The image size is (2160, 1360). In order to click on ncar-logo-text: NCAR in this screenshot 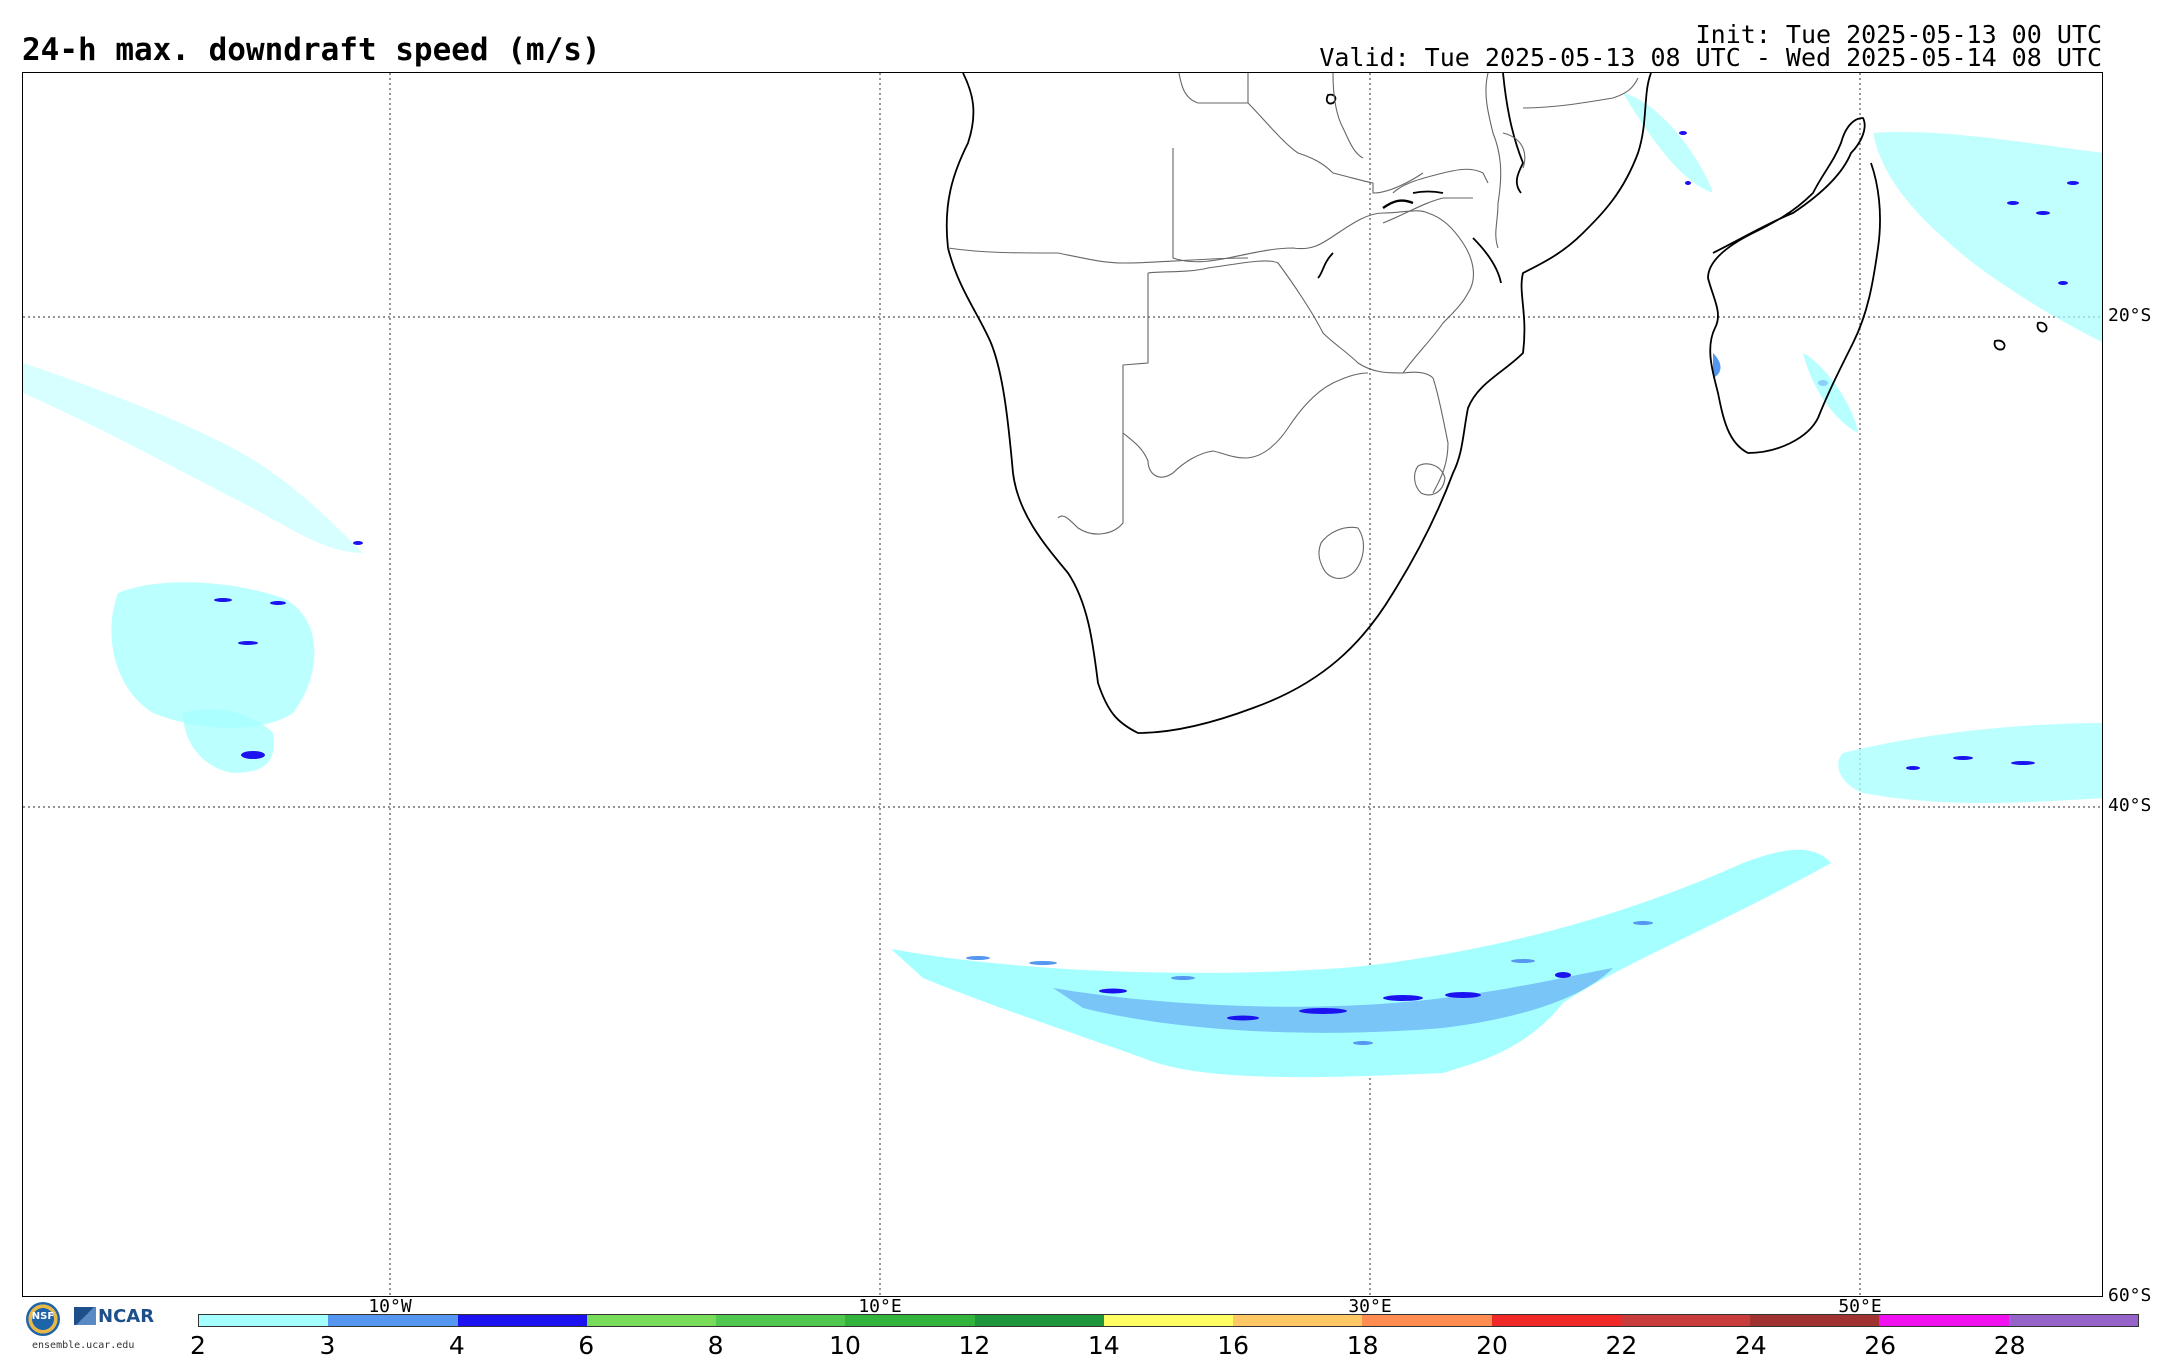, I will do `click(126, 1316)`.